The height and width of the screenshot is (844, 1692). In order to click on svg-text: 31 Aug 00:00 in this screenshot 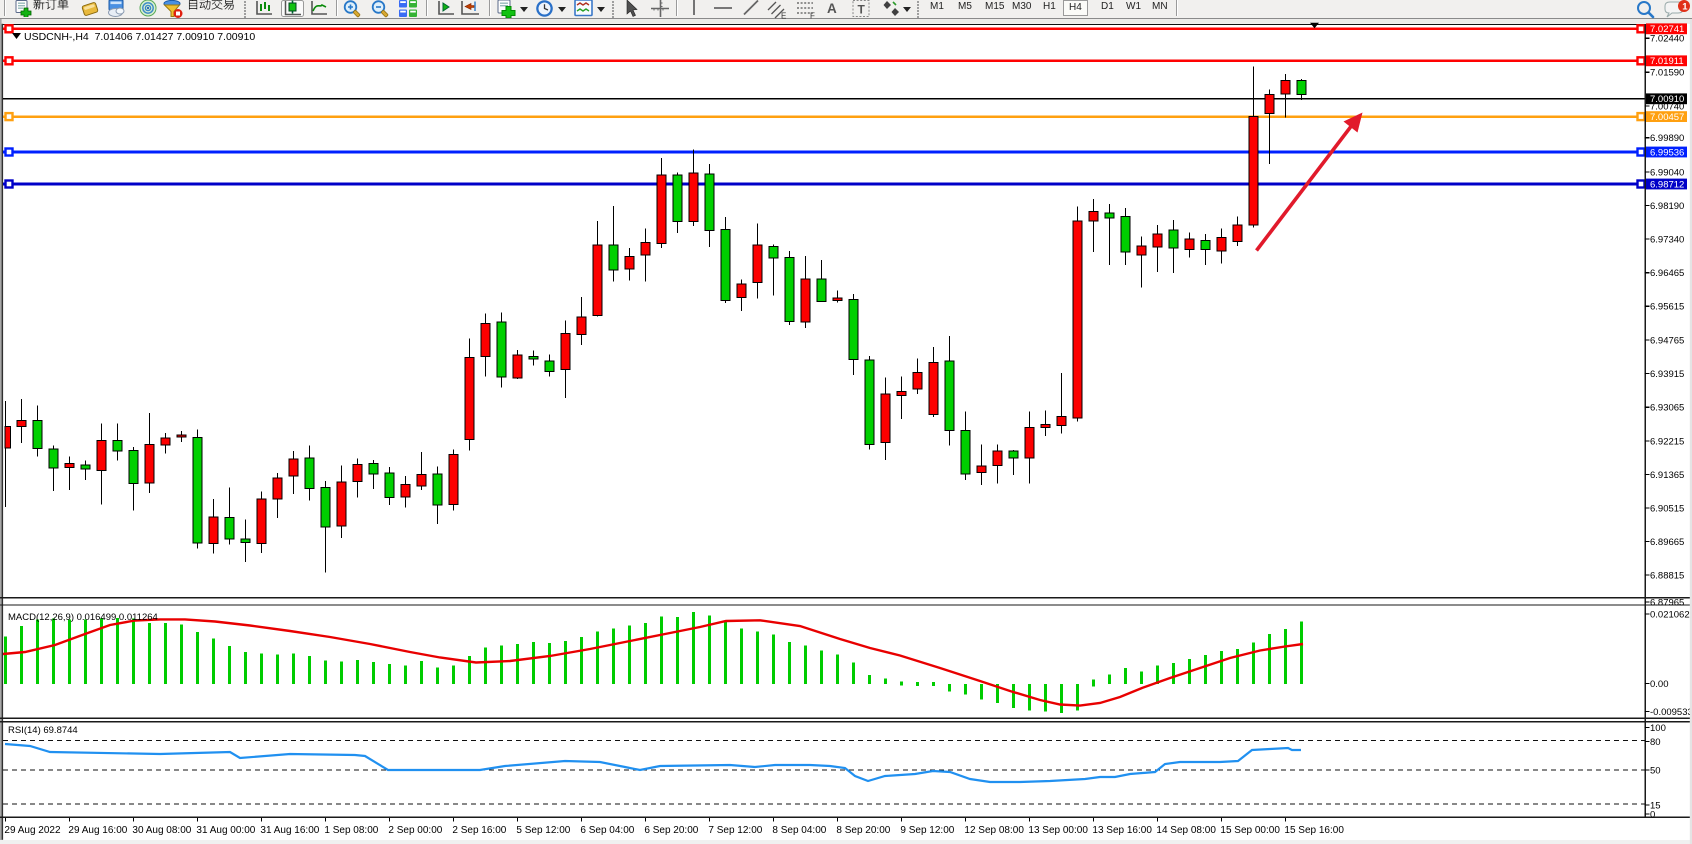, I will do `click(225, 830)`.